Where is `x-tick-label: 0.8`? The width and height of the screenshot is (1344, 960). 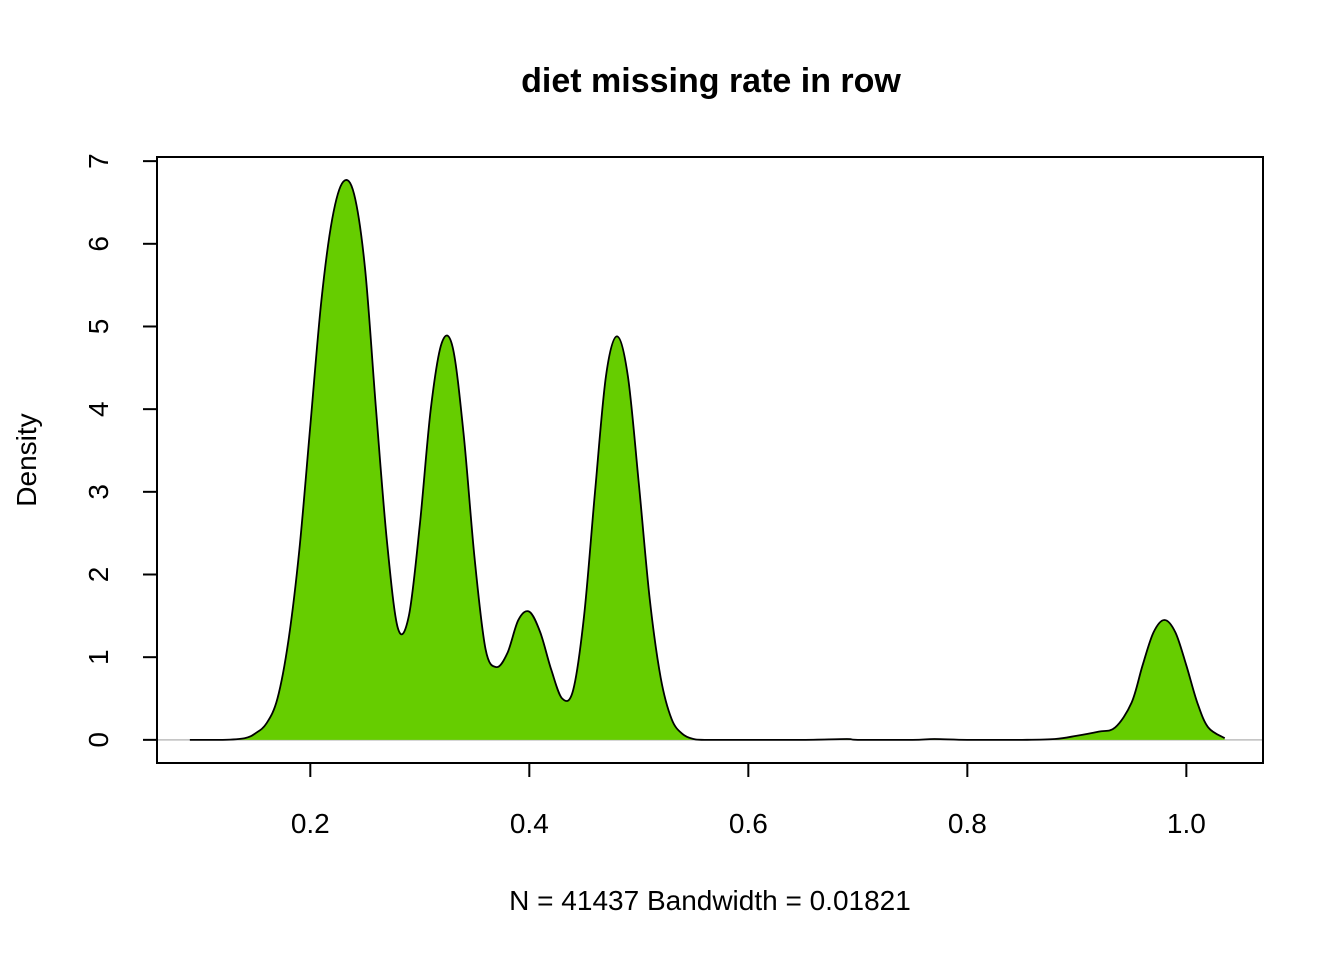 x-tick-label: 0.8 is located at coordinates (967, 823).